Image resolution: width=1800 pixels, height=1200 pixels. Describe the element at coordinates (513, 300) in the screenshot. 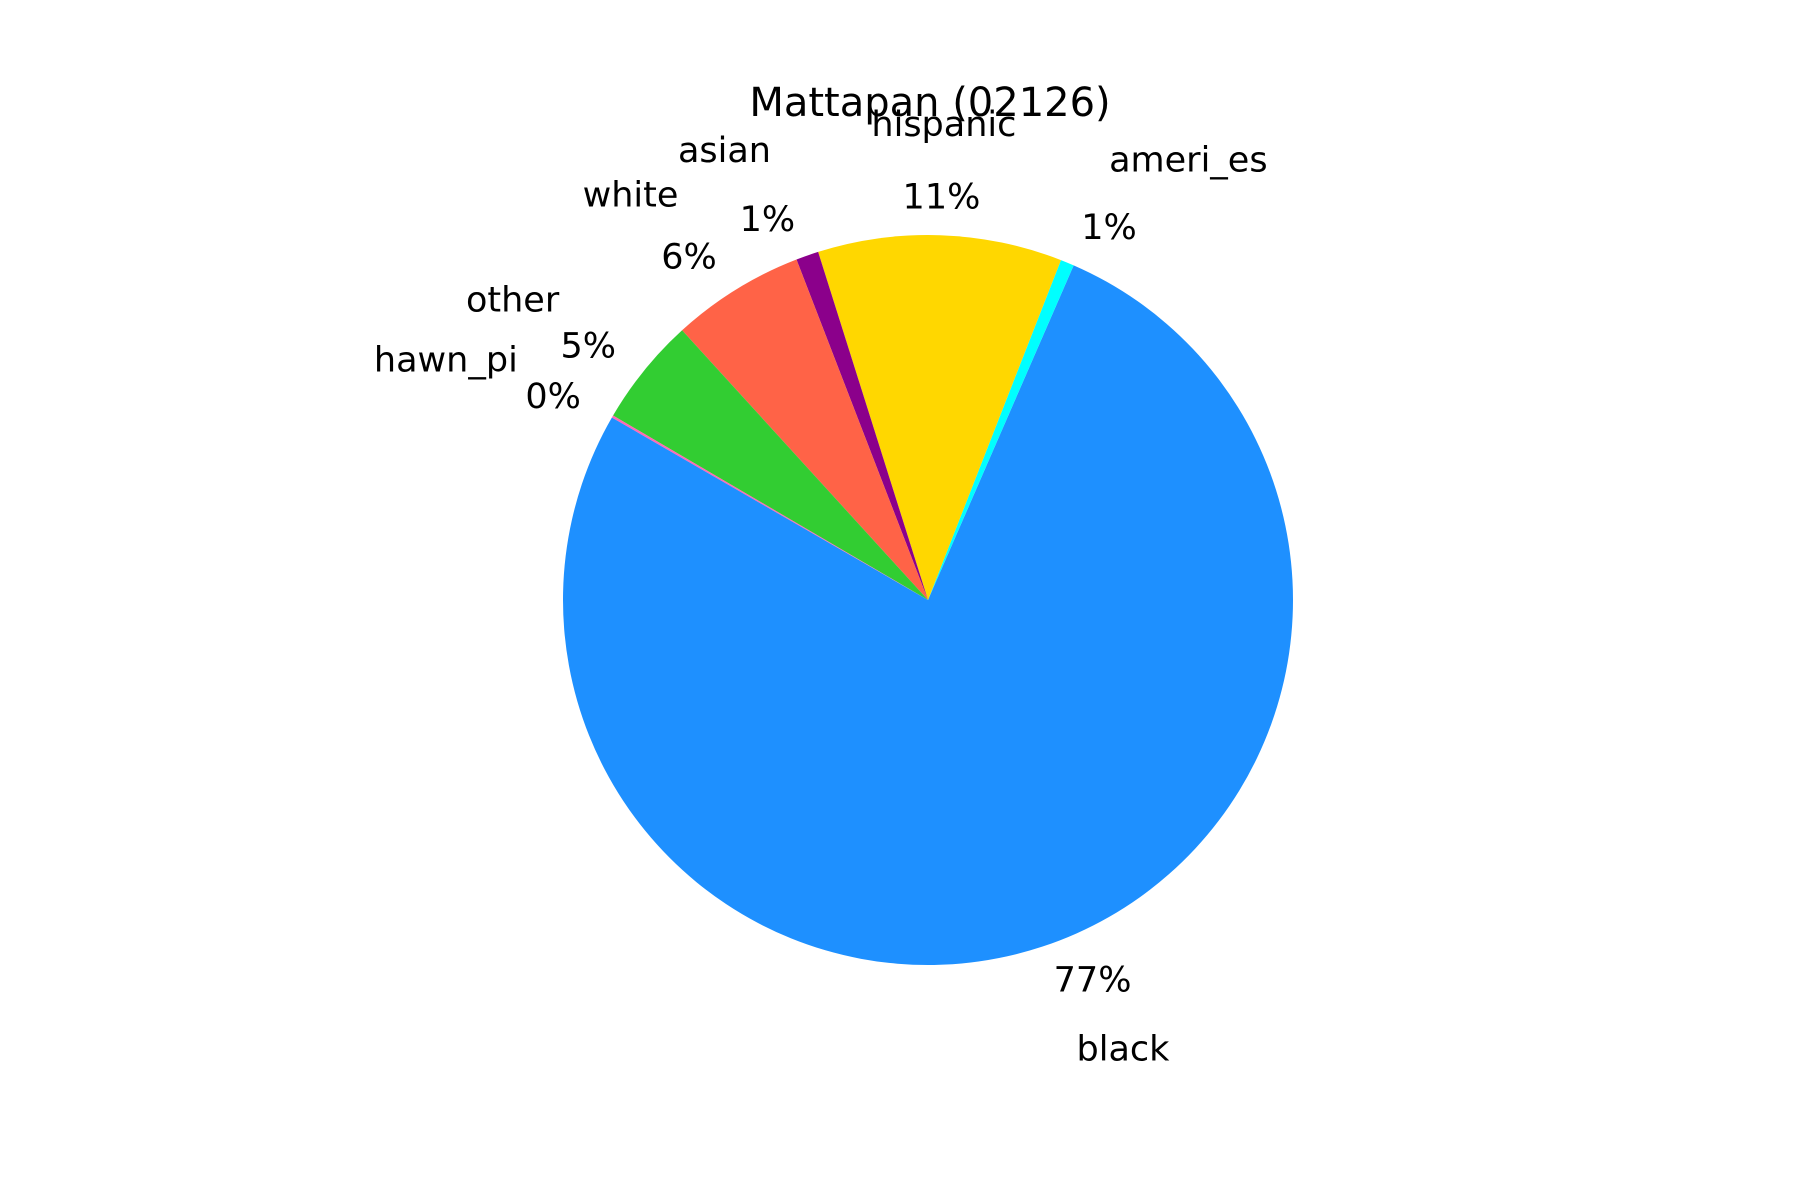

I see `slice-label-other: other` at that location.